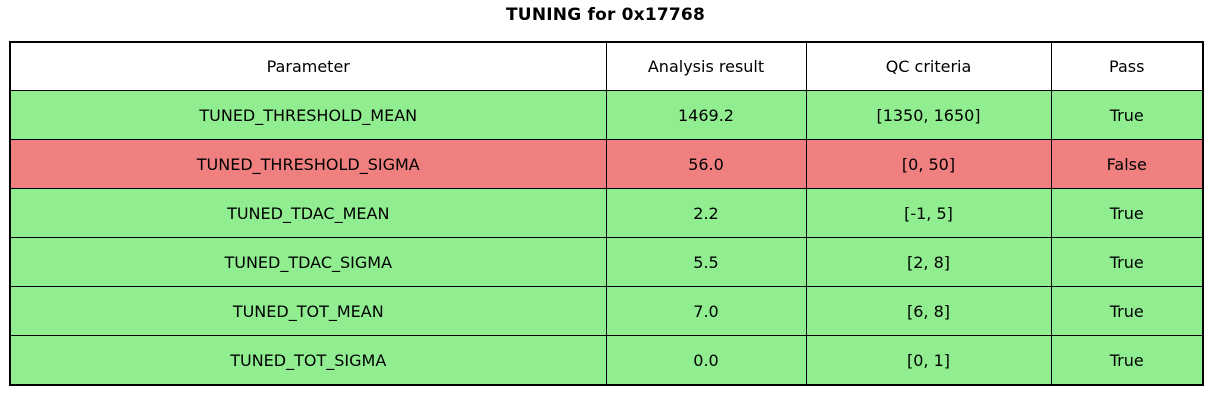 This screenshot has width=1210, height=401. What do you see at coordinates (706, 66) in the screenshot?
I see `col-header-analysis-result: Analysis result` at bounding box center [706, 66].